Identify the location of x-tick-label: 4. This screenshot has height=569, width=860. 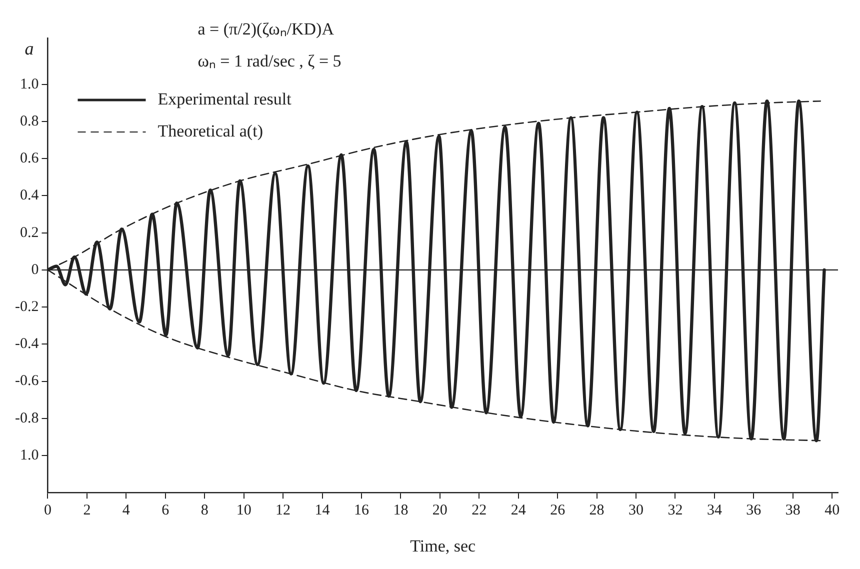
(126, 510).